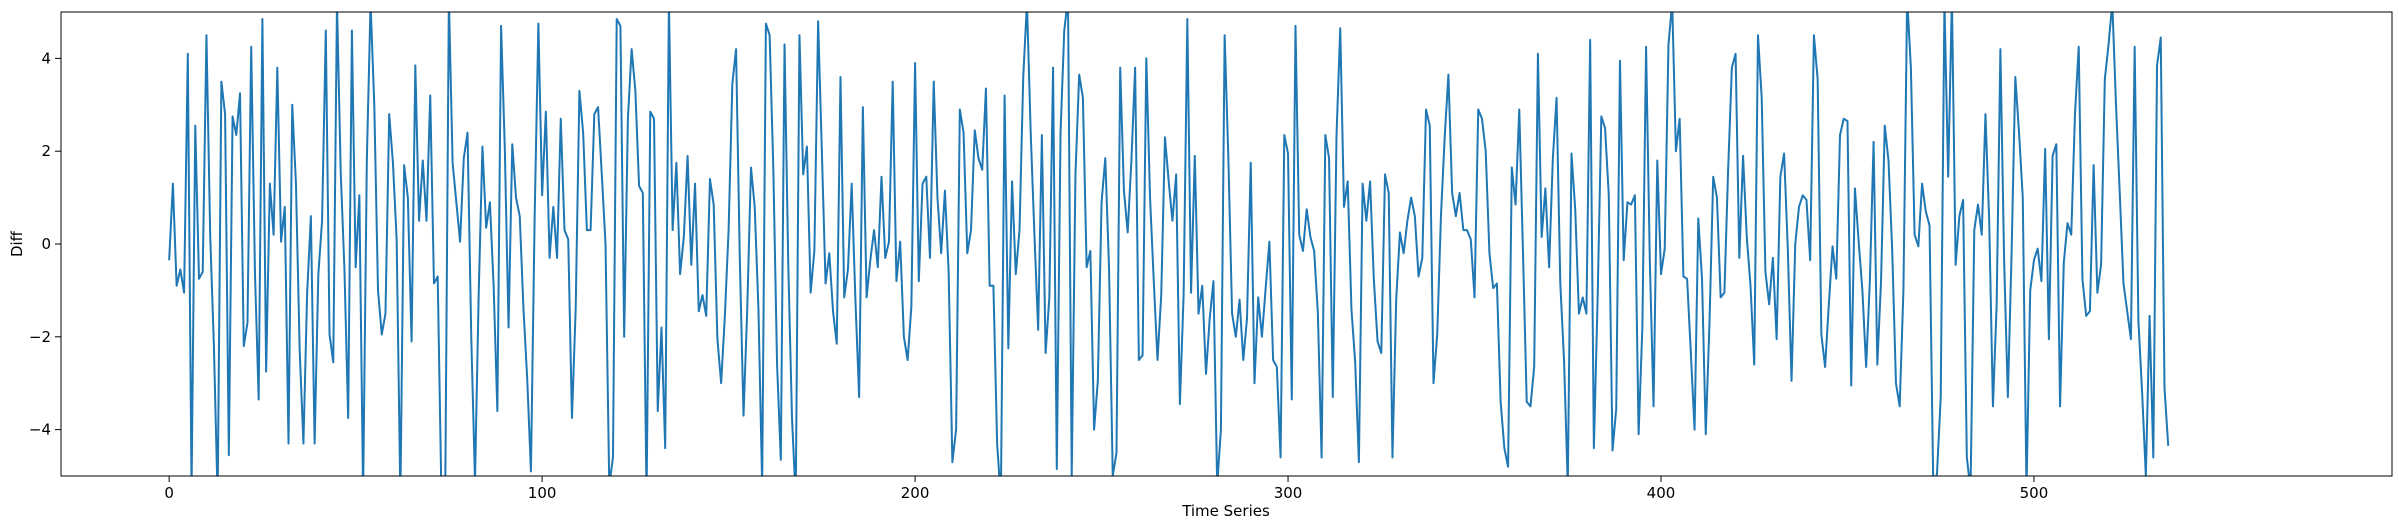 This screenshot has width=2398, height=528. I want to click on x-axis-title: Time Series, so click(1225, 511).